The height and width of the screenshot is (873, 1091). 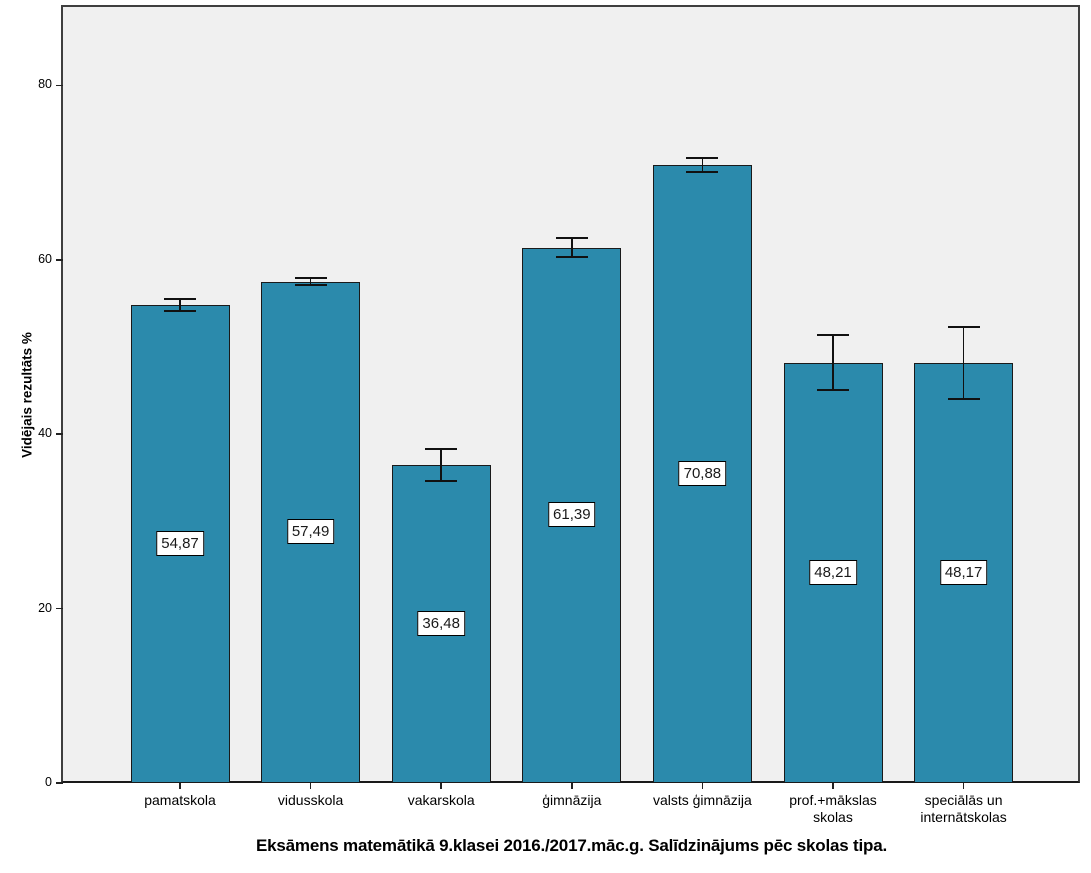 What do you see at coordinates (27, 395) in the screenshot?
I see `y-axis-title: Vidējais rezultāts %` at bounding box center [27, 395].